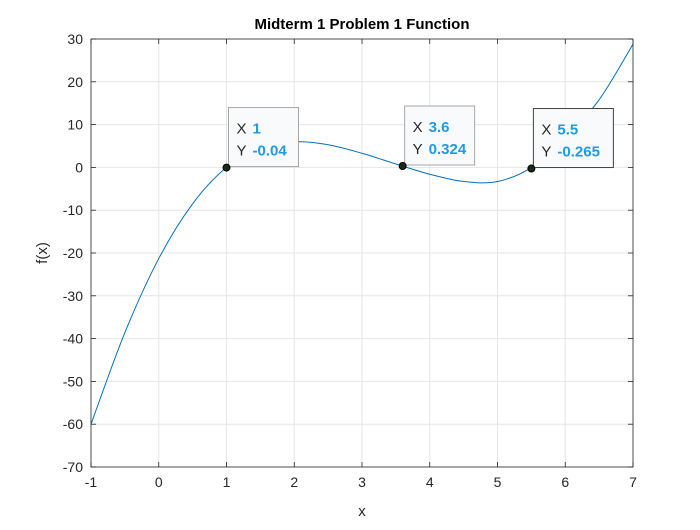 This screenshot has height=530, width=700. What do you see at coordinates (257, 129) in the screenshot?
I see `datatip-x-value: 1` at bounding box center [257, 129].